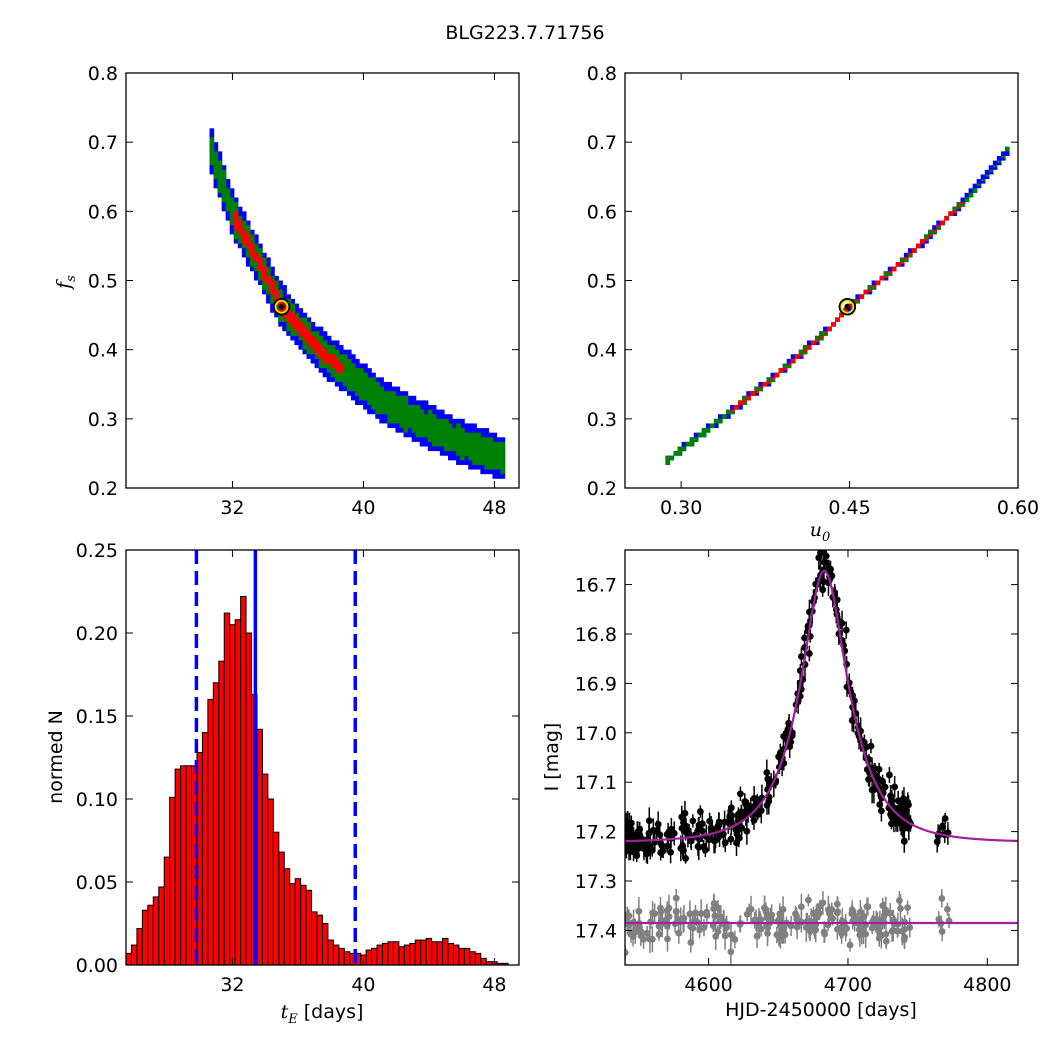  I want to click on best-fit-outer, so click(281, 307).